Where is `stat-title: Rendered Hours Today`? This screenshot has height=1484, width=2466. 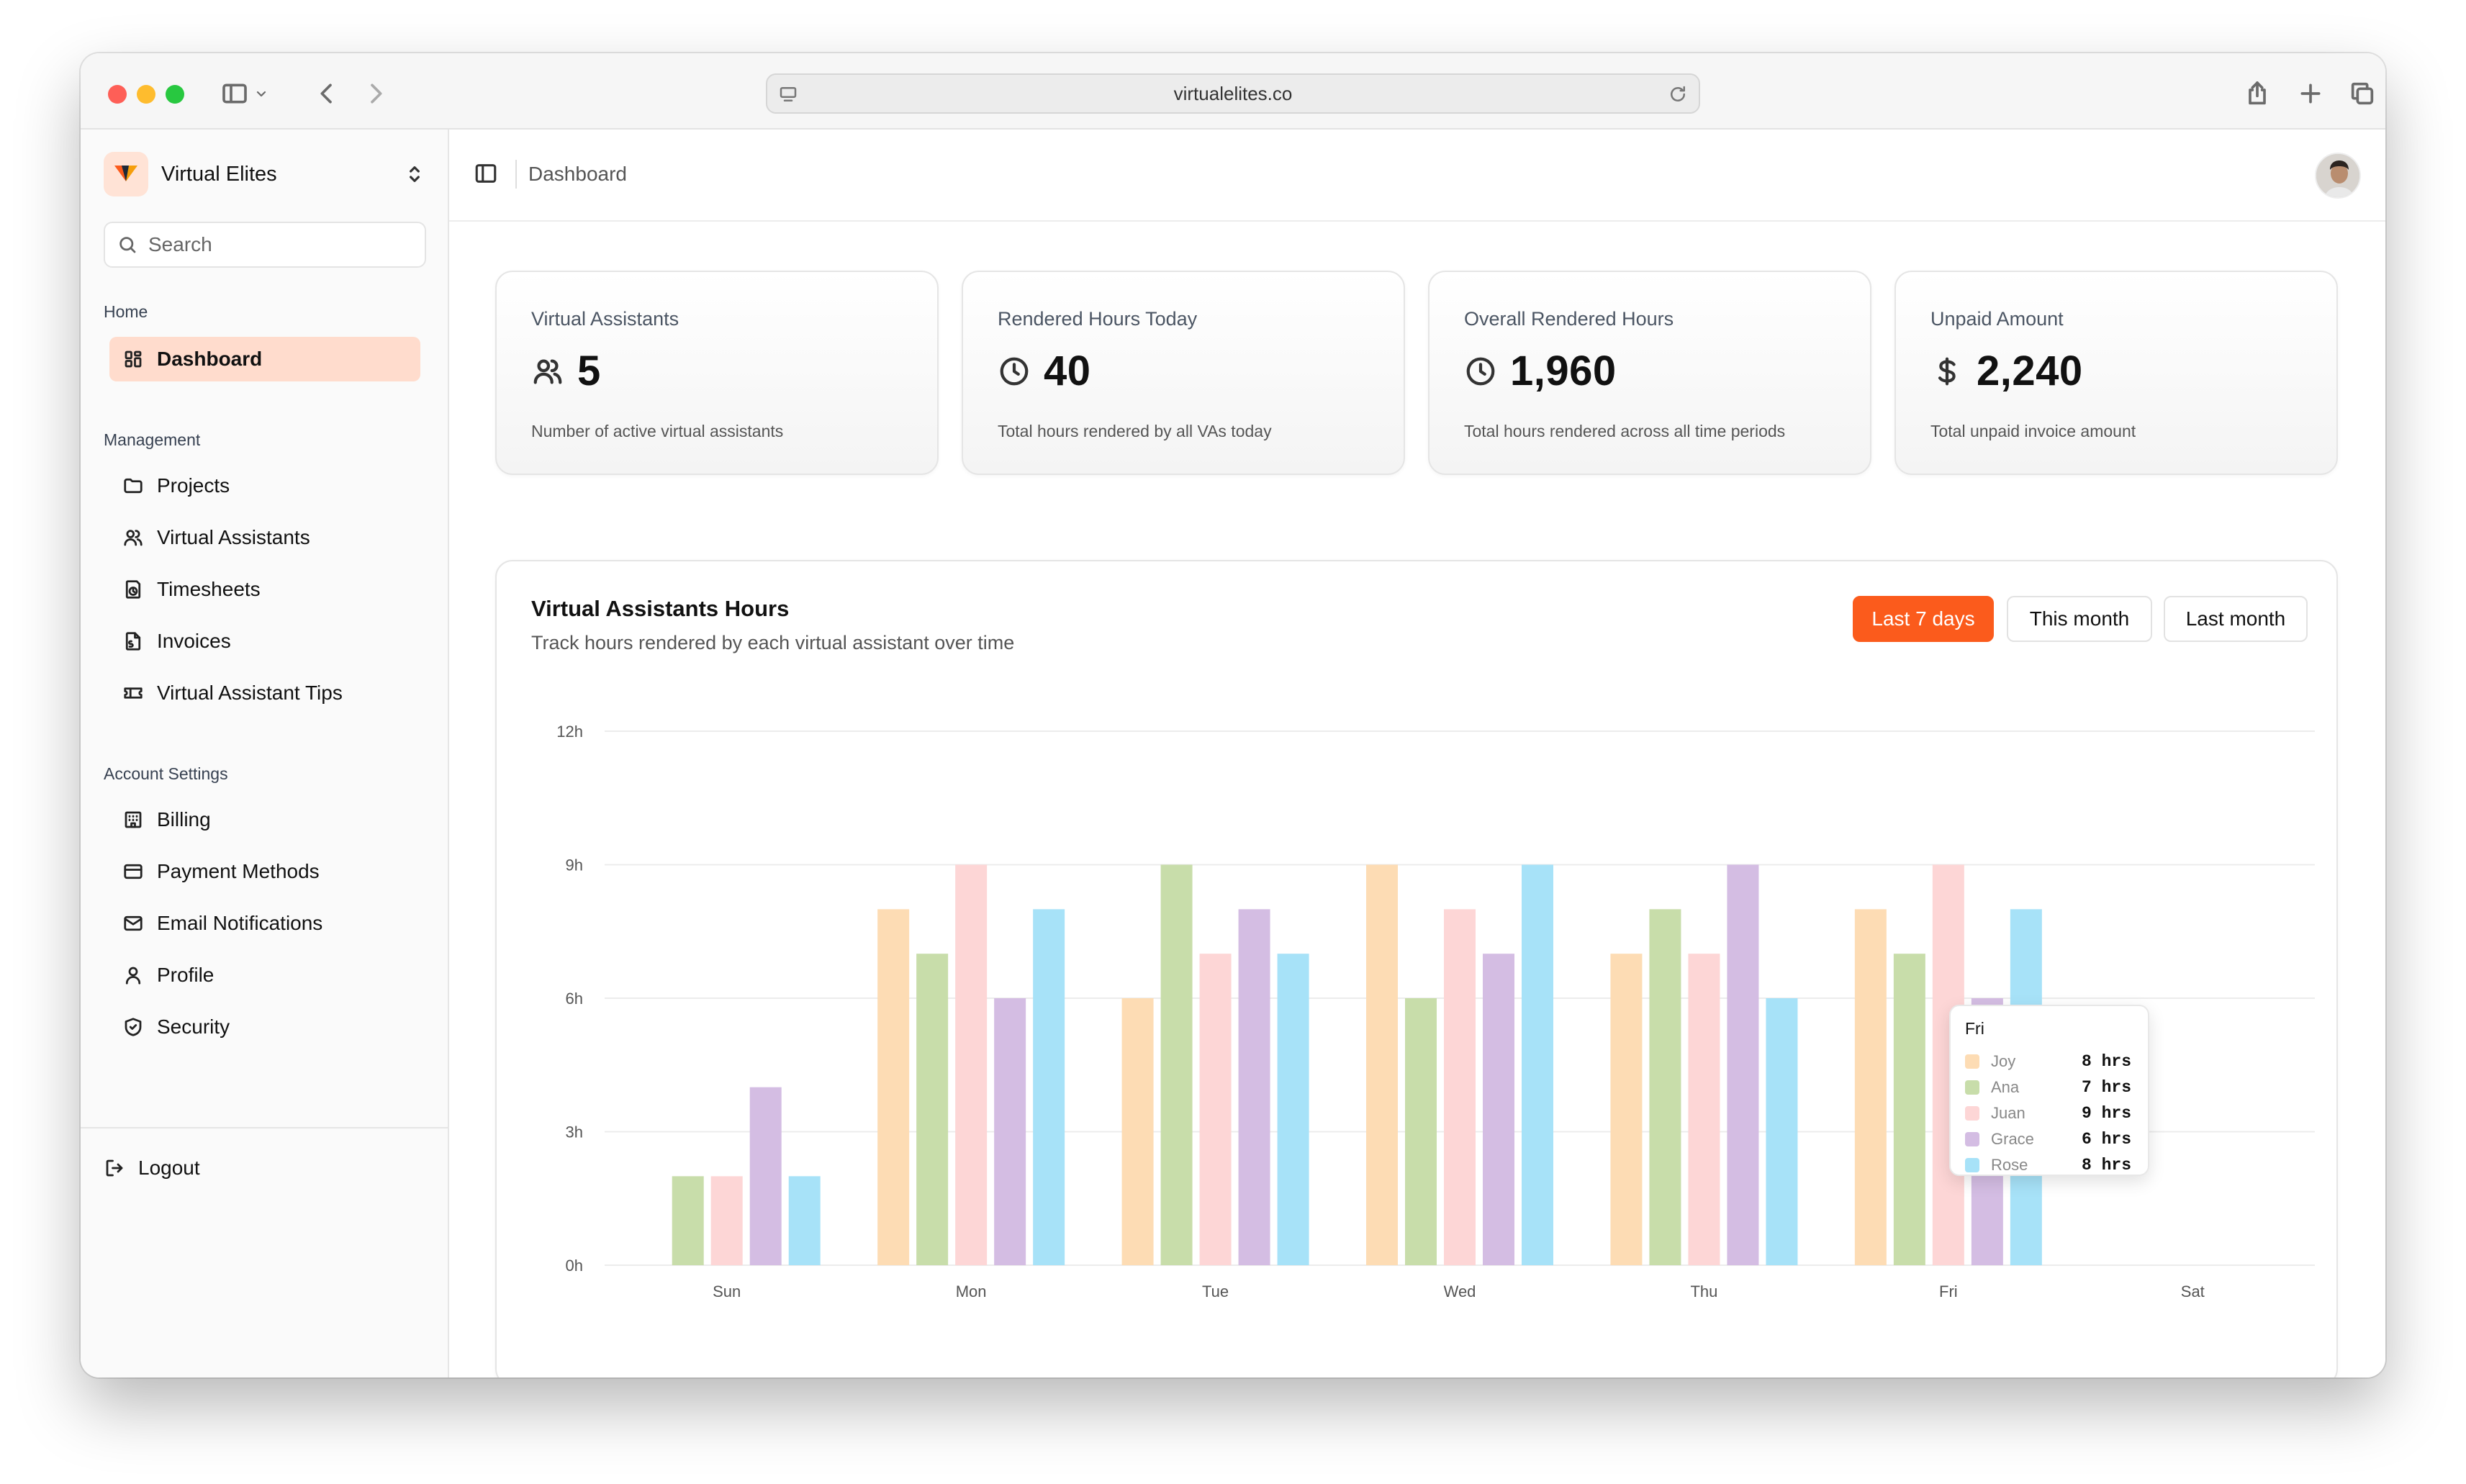
stat-title: Rendered Hours Today is located at coordinates (1098, 319).